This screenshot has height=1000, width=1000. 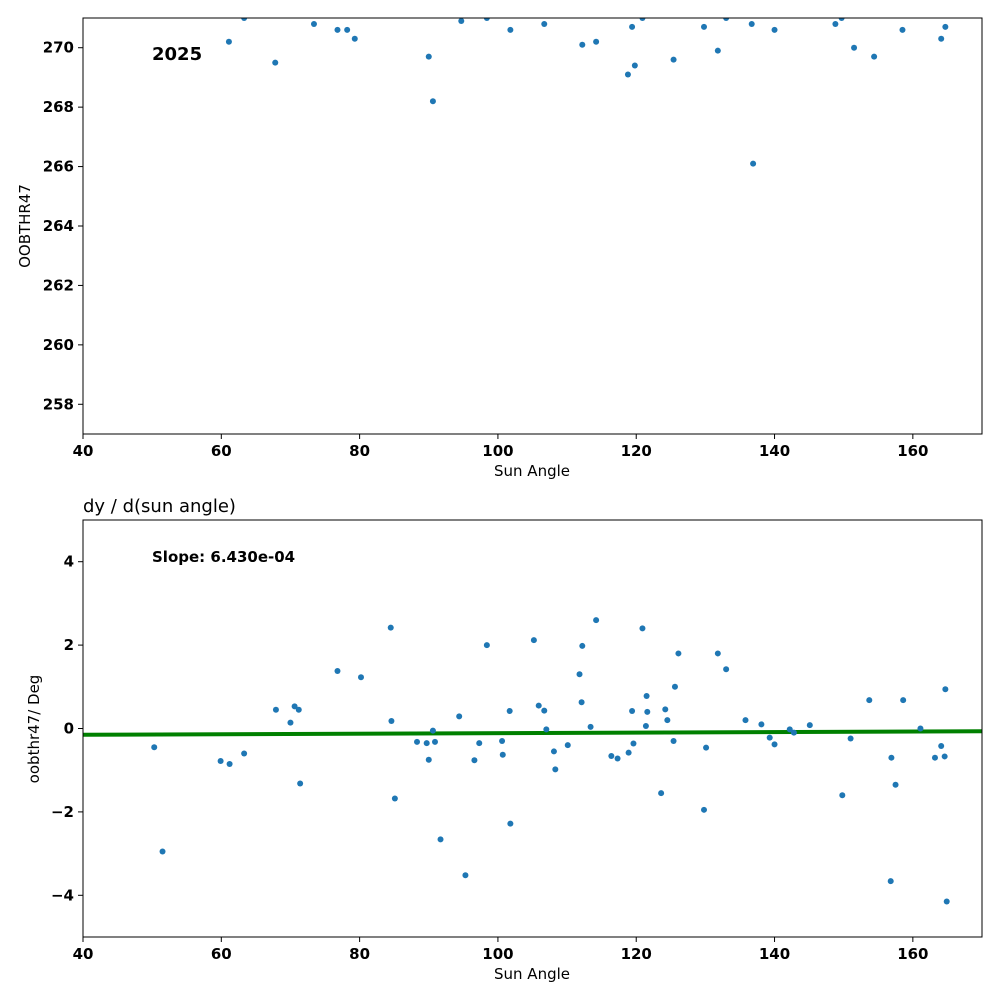 I want to click on bottom-title: dy / d(sun angle), so click(x=159, y=506).